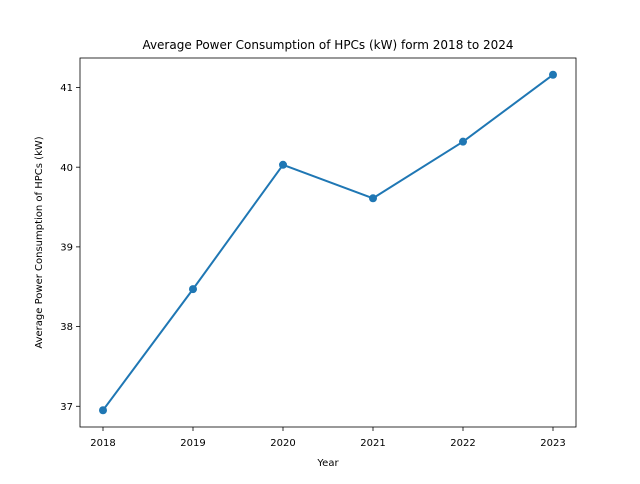 The width and height of the screenshot is (640, 484). Describe the element at coordinates (66, 168) in the screenshot. I see `y-tick-label: 40` at that location.